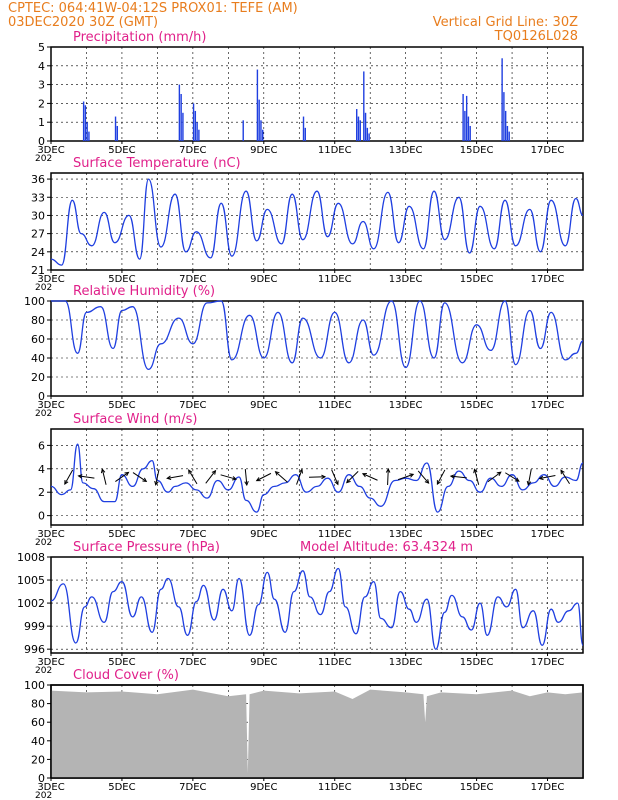 This screenshot has height=800, width=618. Describe the element at coordinates (153, 8) in the screenshot. I see `station-title: CPTEC: 064:41W-04:12S PROX01: TEFE (AM)` at that location.